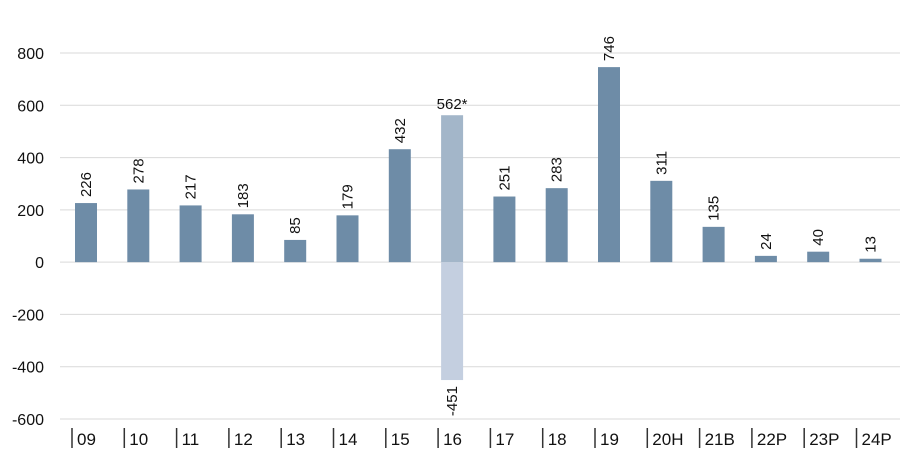 The width and height of the screenshot is (900, 450). Describe the element at coordinates (609, 48) in the screenshot. I see `data-label-19: 746` at that location.